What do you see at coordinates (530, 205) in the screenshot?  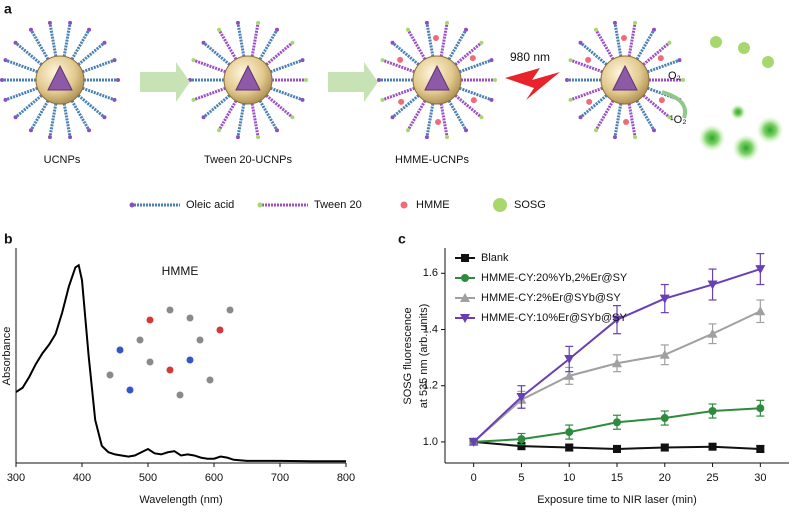 I see `legend-text: SOSG` at bounding box center [530, 205].